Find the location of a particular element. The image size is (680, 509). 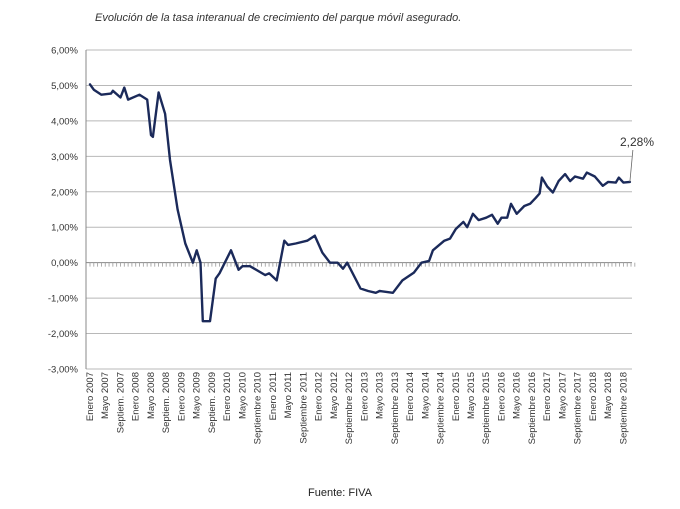

x-tick-label: Septiembre 2015 is located at coordinates (486, 408).